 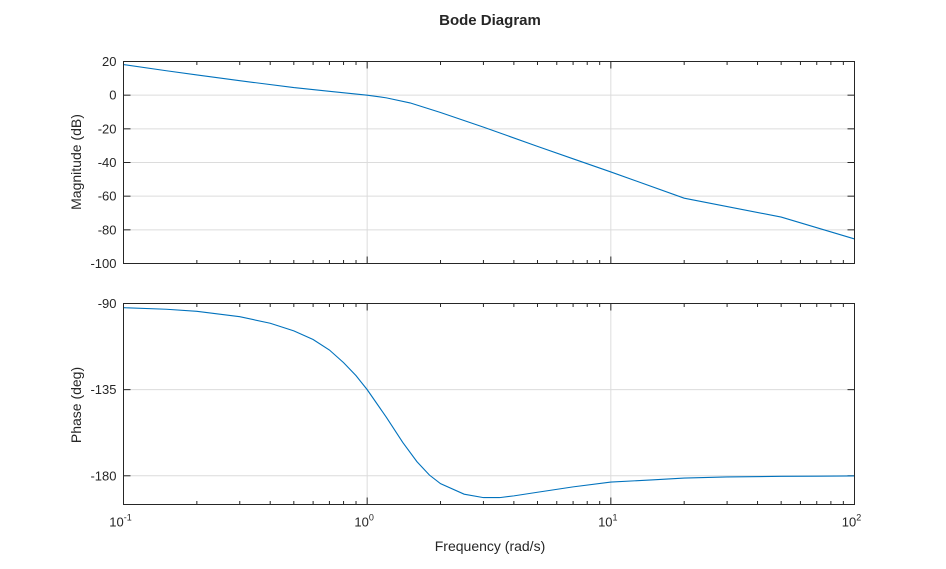 I want to click on y-tick-label: -135, so click(x=103, y=389).